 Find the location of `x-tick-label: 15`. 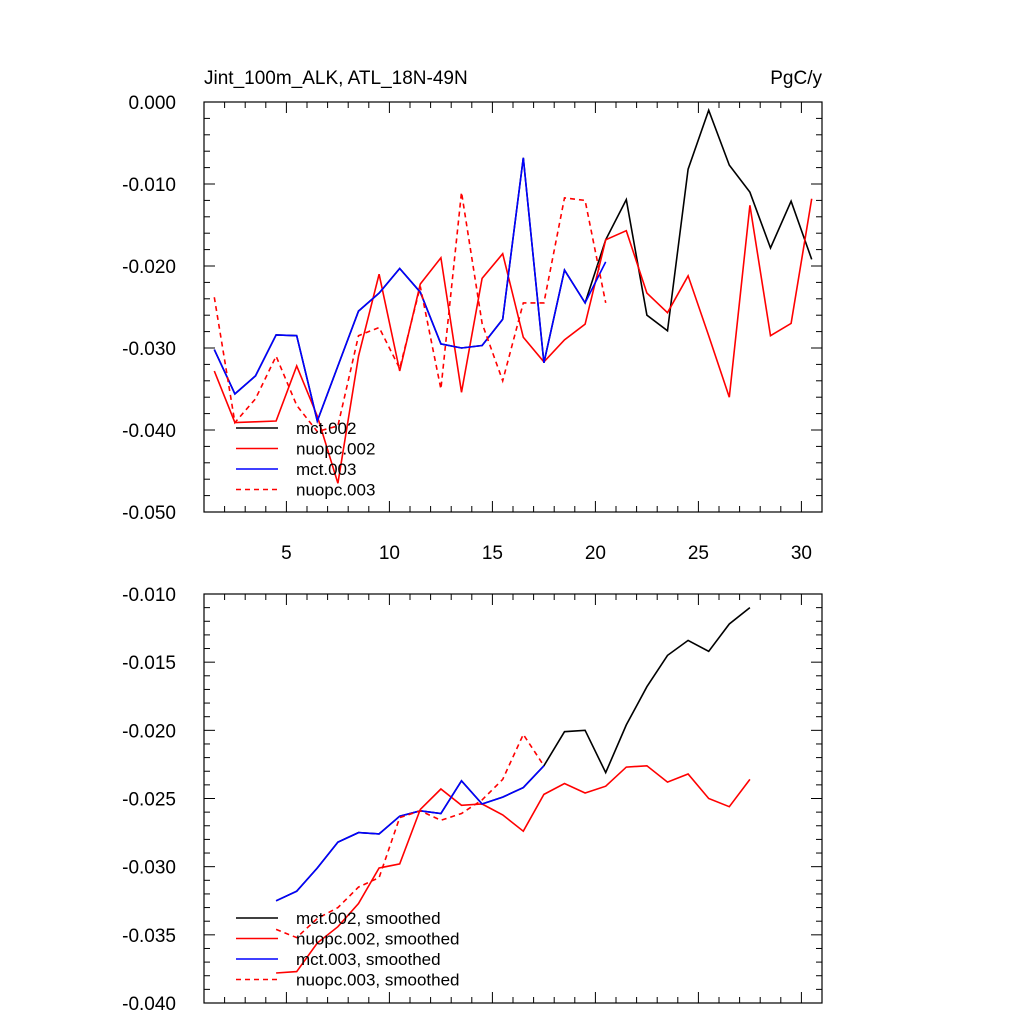

x-tick-label: 15 is located at coordinates (492, 553).